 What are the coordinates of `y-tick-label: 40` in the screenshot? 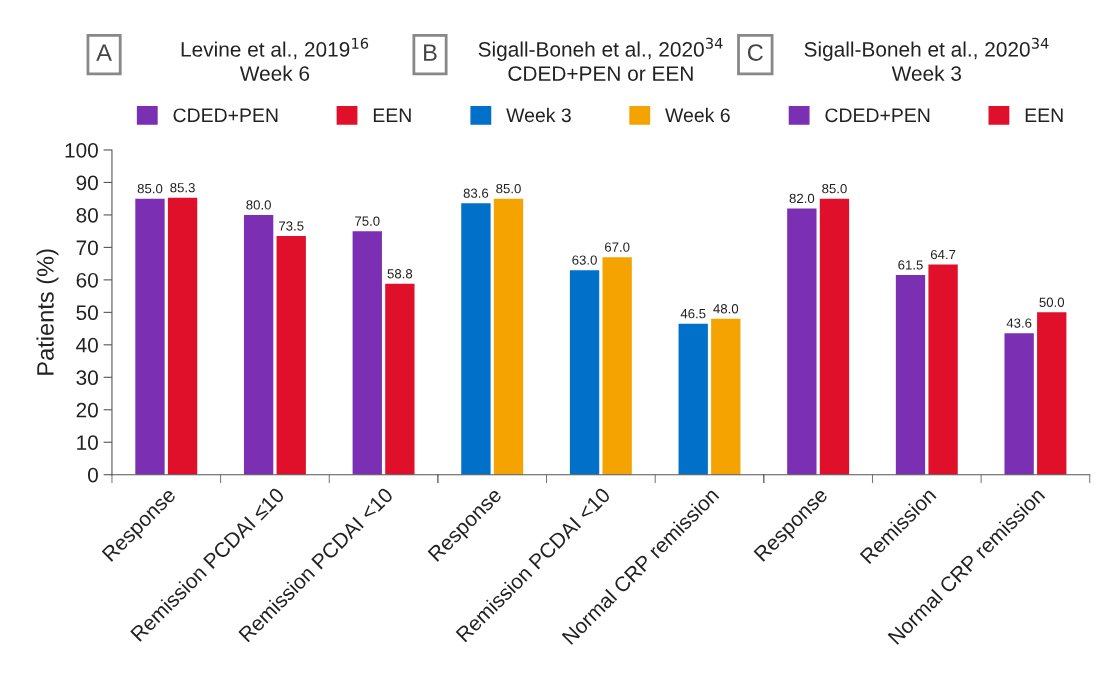 It's located at (87, 345).